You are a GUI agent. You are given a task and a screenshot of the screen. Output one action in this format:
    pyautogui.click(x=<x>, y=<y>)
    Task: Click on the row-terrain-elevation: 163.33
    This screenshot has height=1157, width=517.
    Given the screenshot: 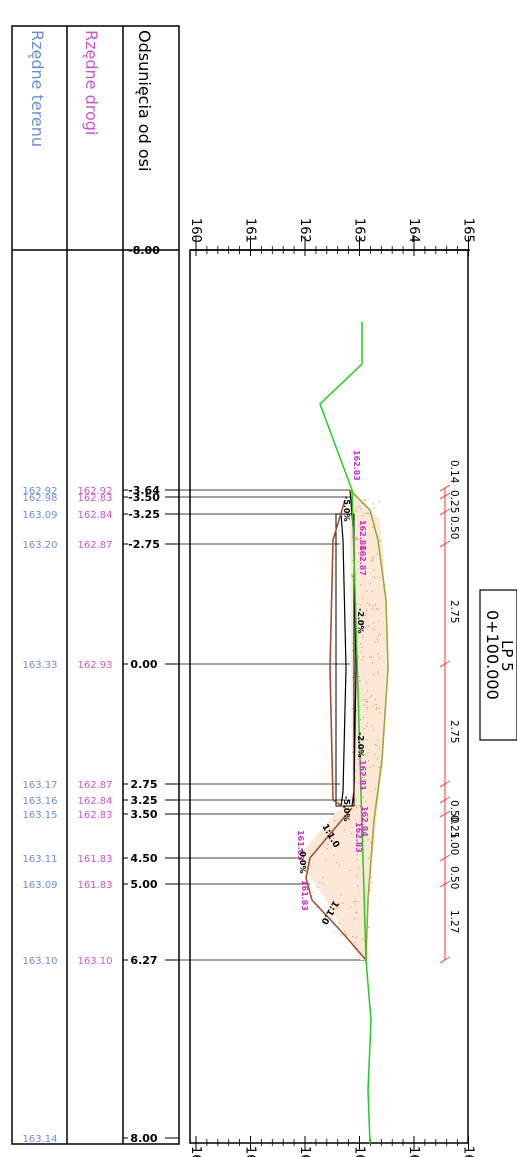 What is the action you would take?
    pyautogui.click(x=40, y=665)
    